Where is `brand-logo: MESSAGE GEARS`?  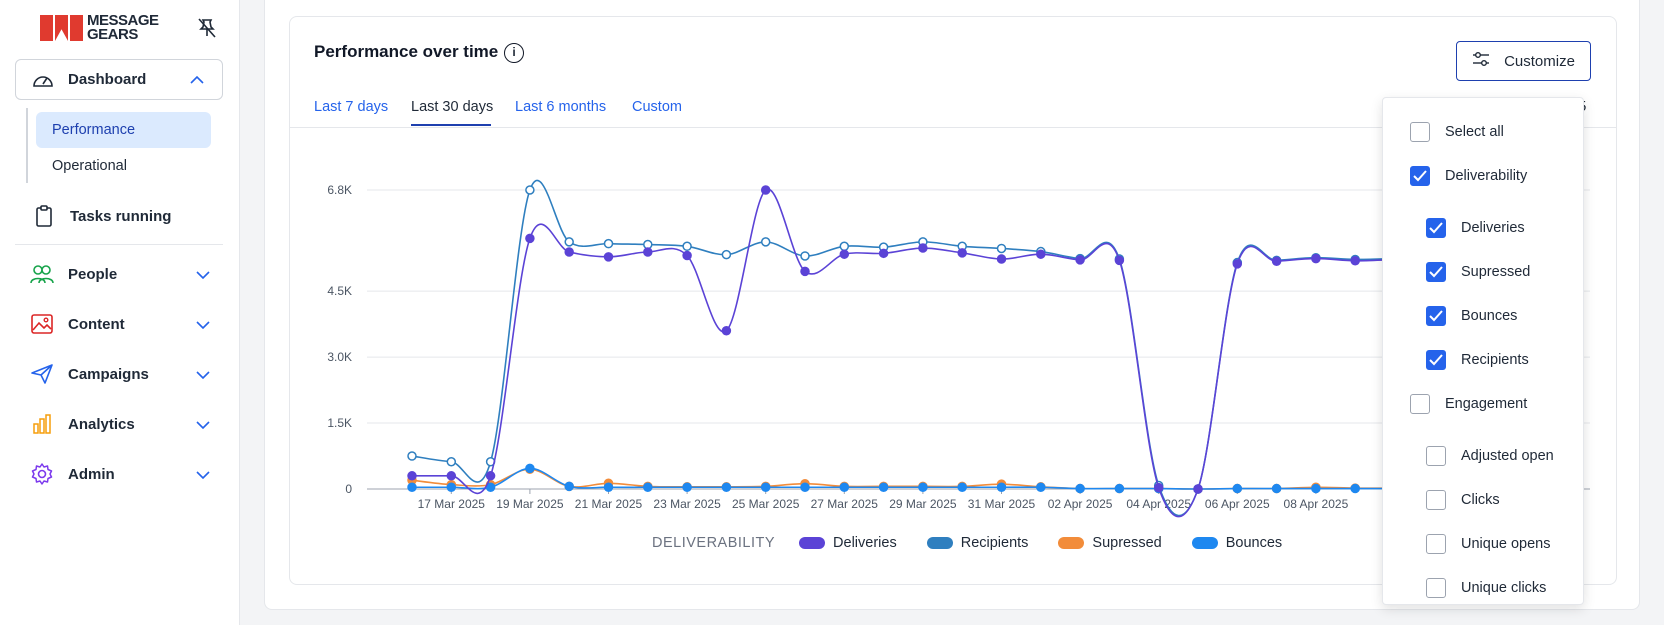 brand-logo: MESSAGE GEARS is located at coordinates (99, 27).